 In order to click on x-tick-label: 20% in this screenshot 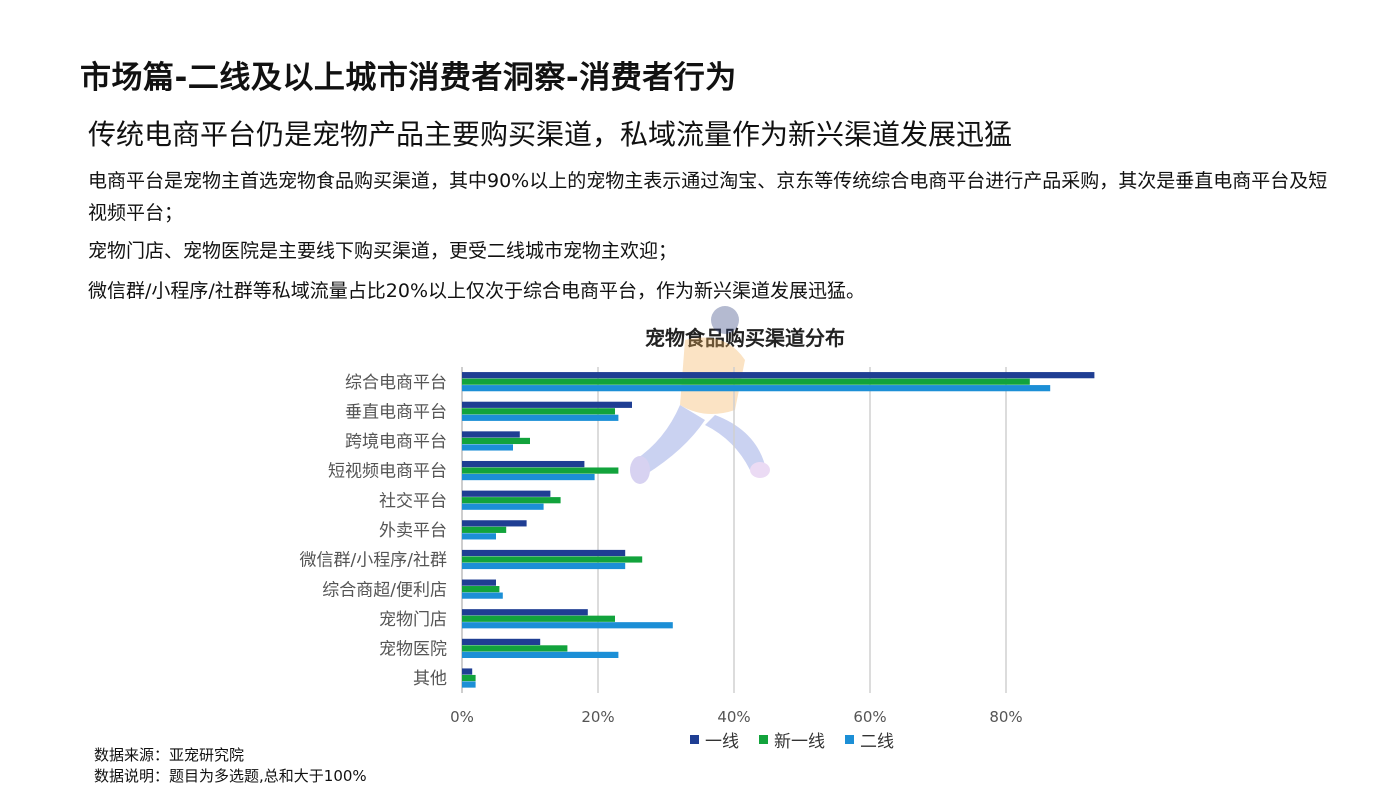, I will do `click(597, 717)`.